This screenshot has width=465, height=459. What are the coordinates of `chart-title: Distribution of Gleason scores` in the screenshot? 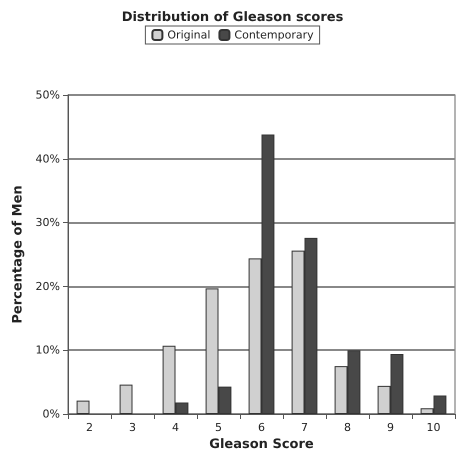 It's located at (233, 17).